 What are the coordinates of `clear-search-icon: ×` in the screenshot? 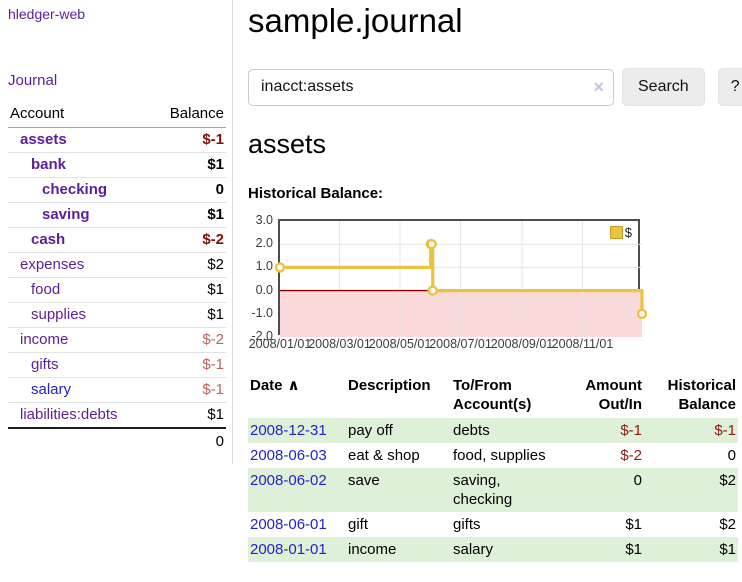 It's located at (598, 86).